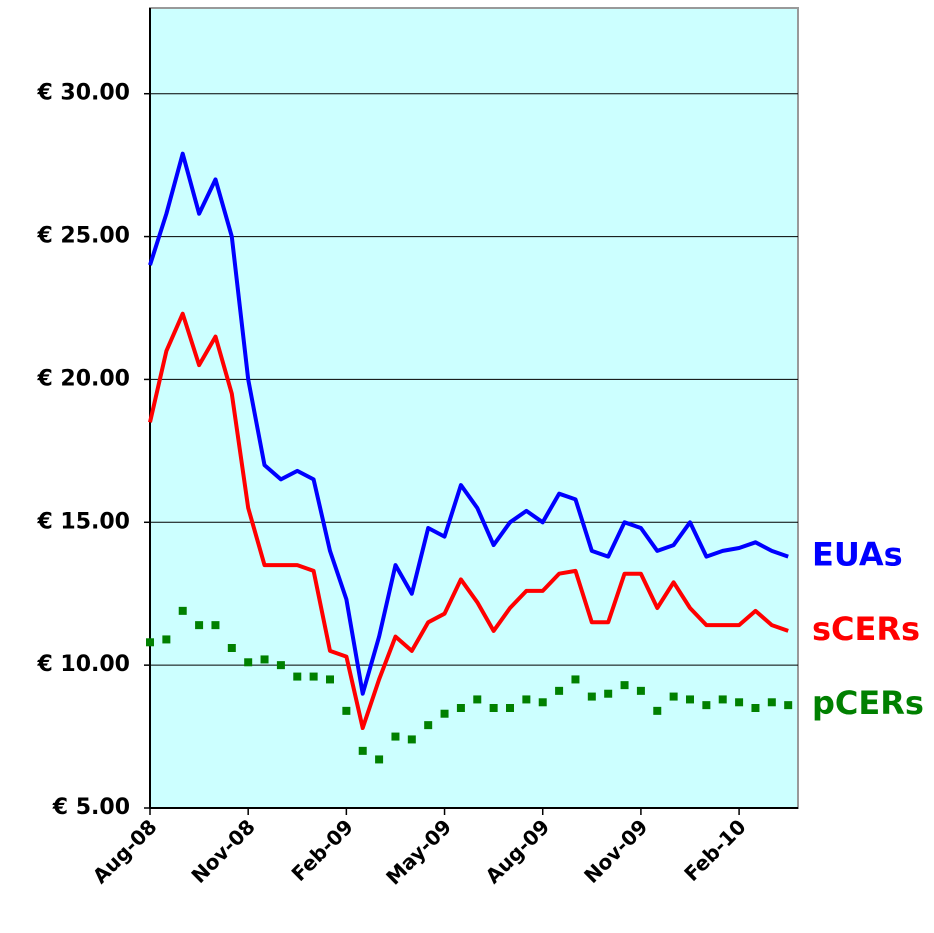  What do you see at coordinates (222, 851) in the screenshot?
I see `x-tick-label: Nov-08` at bounding box center [222, 851].